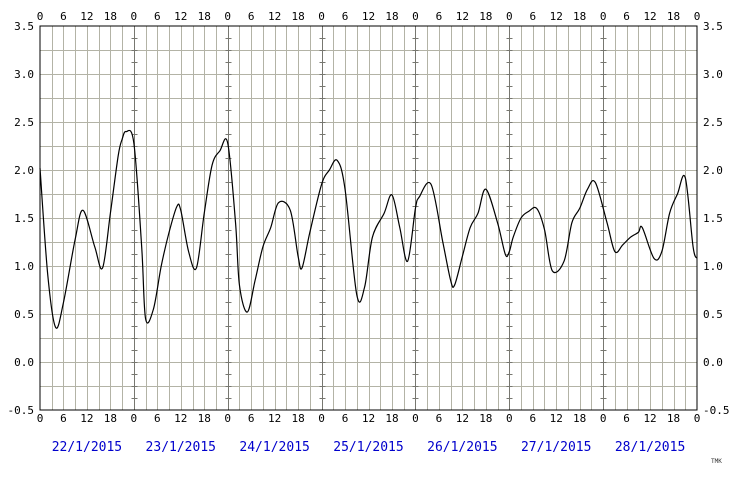  I want to click on date-label: 26/1/2015, so click(462, 447).